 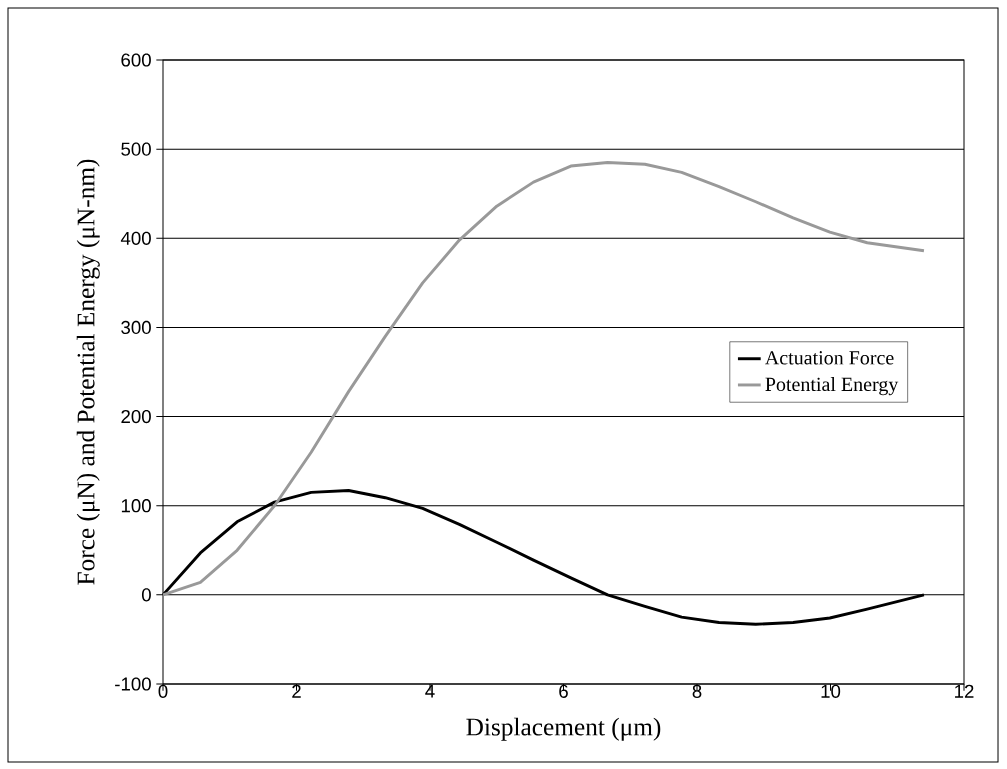 I want to click on y-tick-label: 200, so click(x=136, y=416).